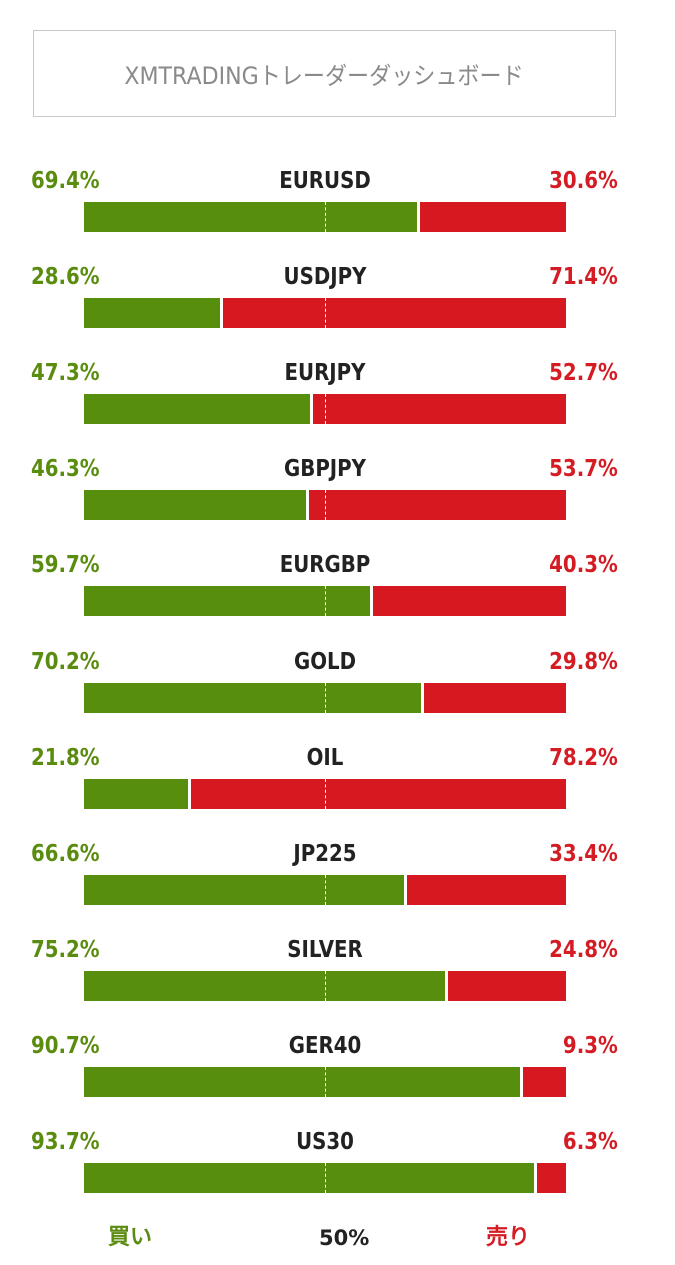 This screenshot has height=1265, width=675. I want to click on legend-buy-label: 買い, so click(130, 1237).